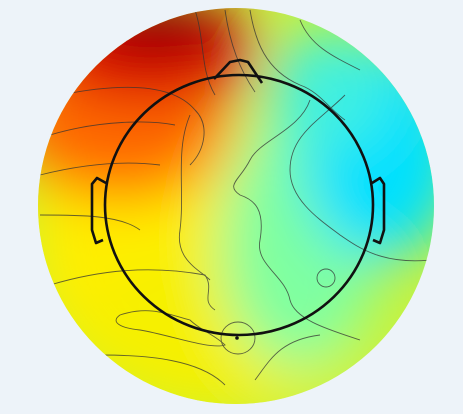 The height and width of the screenshot is (414, 463). What do you see at coordinates (238, 71) in the screenshot?
I see `nose` at bounding box center [238, 71].